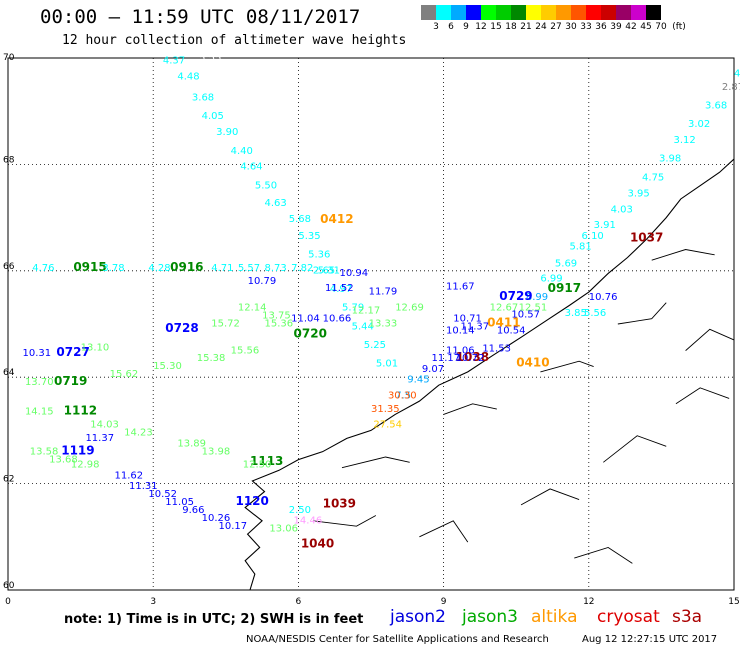  Describe the element at coordinates (341, 289) in the screenshot. I see `wave-height-label: 4.97` at that location.